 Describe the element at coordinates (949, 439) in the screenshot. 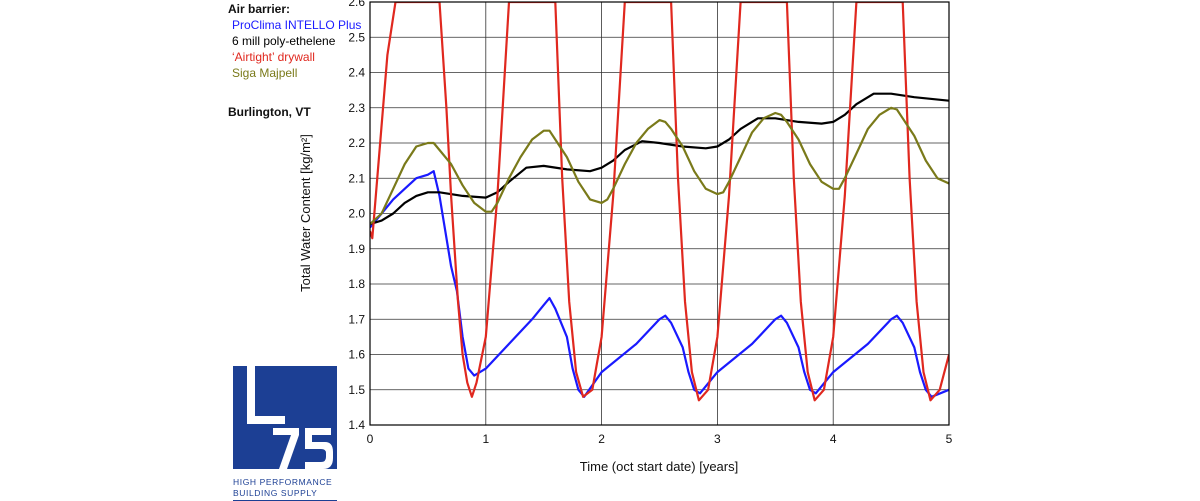

I see `x-tick-label: 5` at that location.